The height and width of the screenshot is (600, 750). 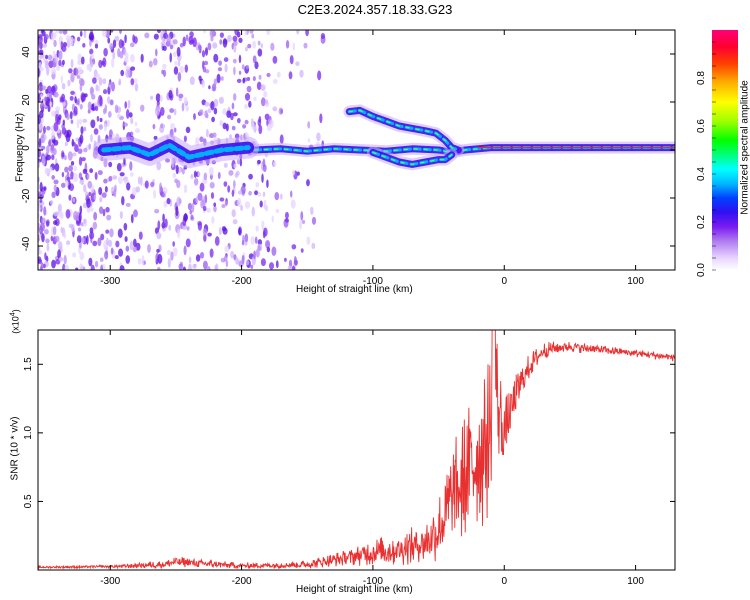 What do you see at coordinates (744, 147) in the screenshot?
I see `colorbar-label: Normalized spectral amplitude` at bounding box center [744, 147].